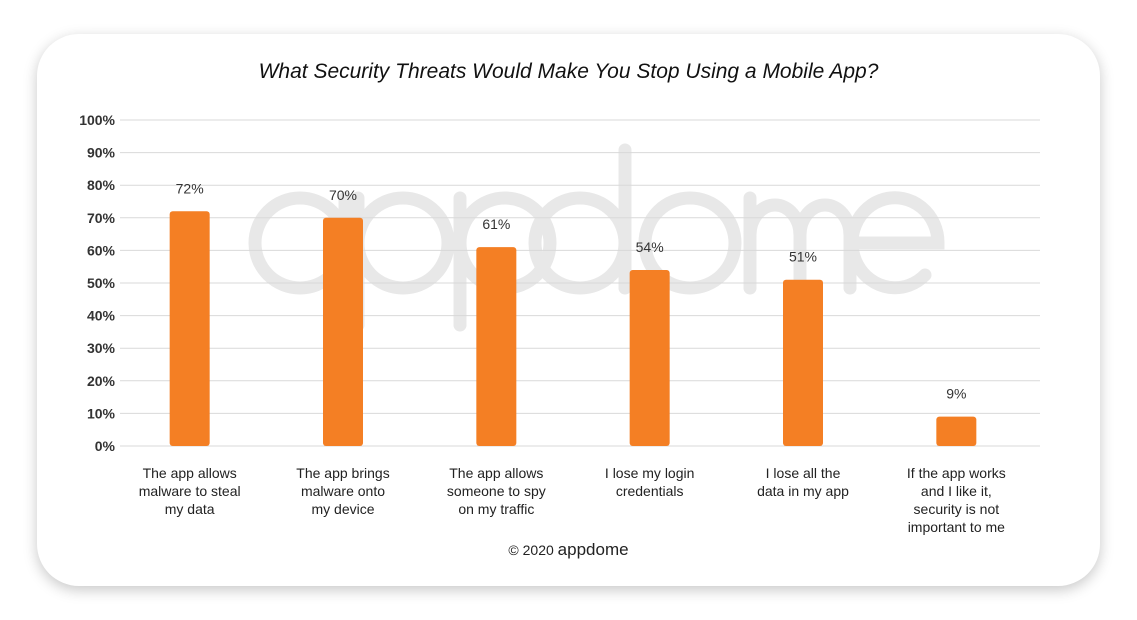 The height and width of the screenshot is (620, 1137). Describe the element at coordinates (803, 491) in the screenshot. I see `x-tick-label: data in my app` at that location.